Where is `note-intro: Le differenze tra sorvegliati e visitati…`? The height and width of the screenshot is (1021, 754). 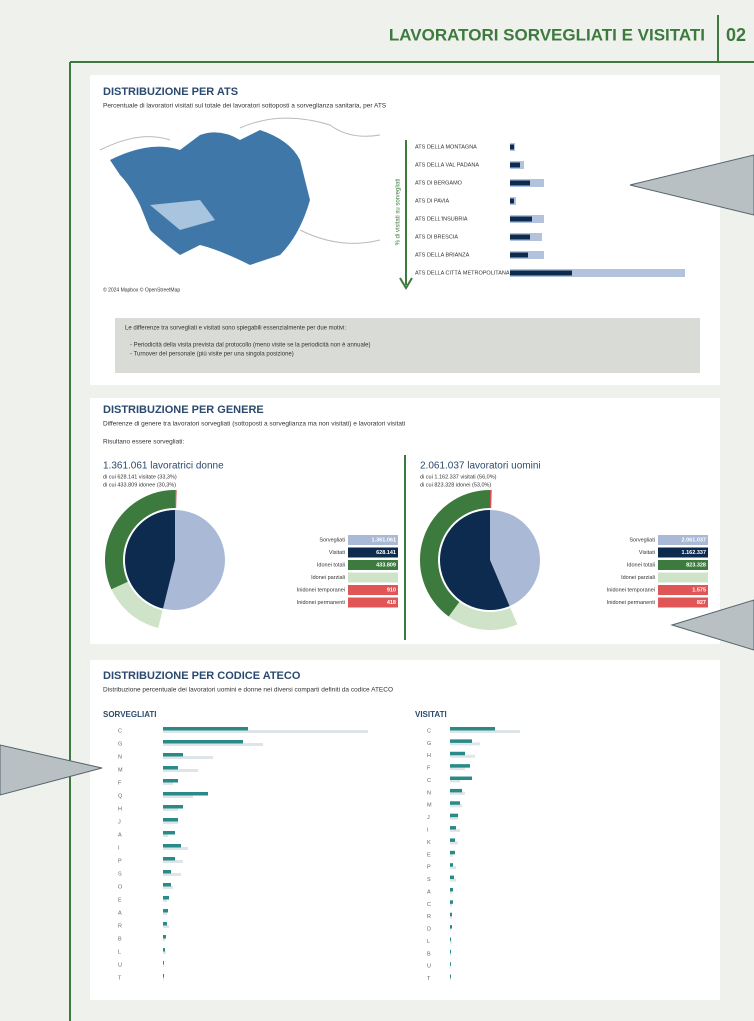
note-intro: Le differenze tra sorvegliati e visitati… is located at coordinates (235, 329).